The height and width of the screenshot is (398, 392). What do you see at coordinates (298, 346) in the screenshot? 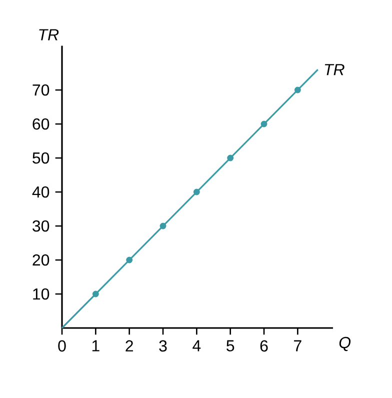
I see `x-tick-label: 7` at bounding box center [298, 346].